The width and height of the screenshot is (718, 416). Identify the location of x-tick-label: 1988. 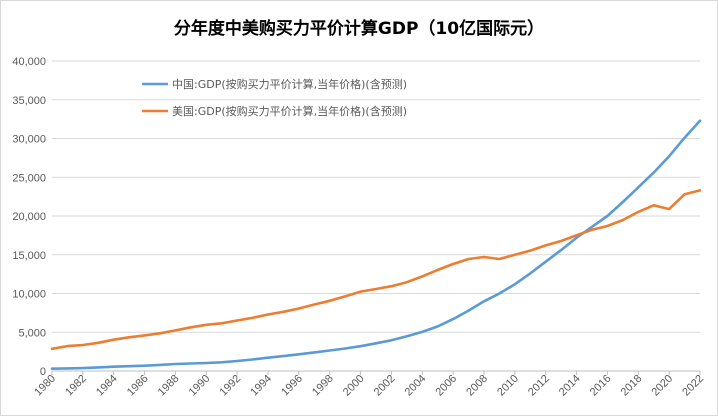
(169, 386).